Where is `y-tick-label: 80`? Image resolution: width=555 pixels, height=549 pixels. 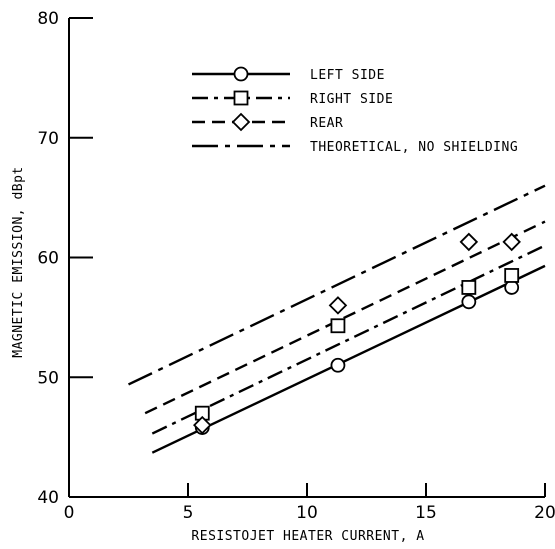
y-tick-label: 80 is located at coordinates (48, 19).